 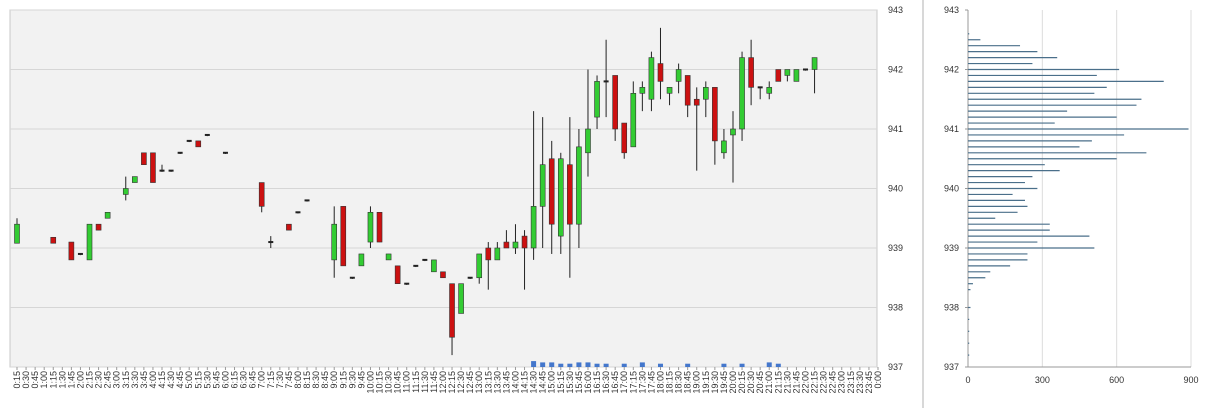 I want to click on time-tick-label: 22:00, so click(x=805, y=382).